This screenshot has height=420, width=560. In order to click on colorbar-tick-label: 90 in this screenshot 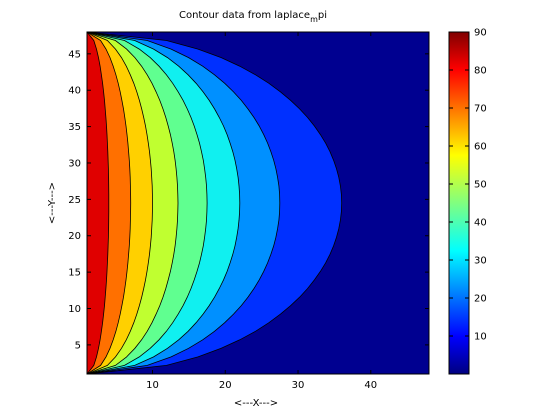, I will do `click(480, 33)`.